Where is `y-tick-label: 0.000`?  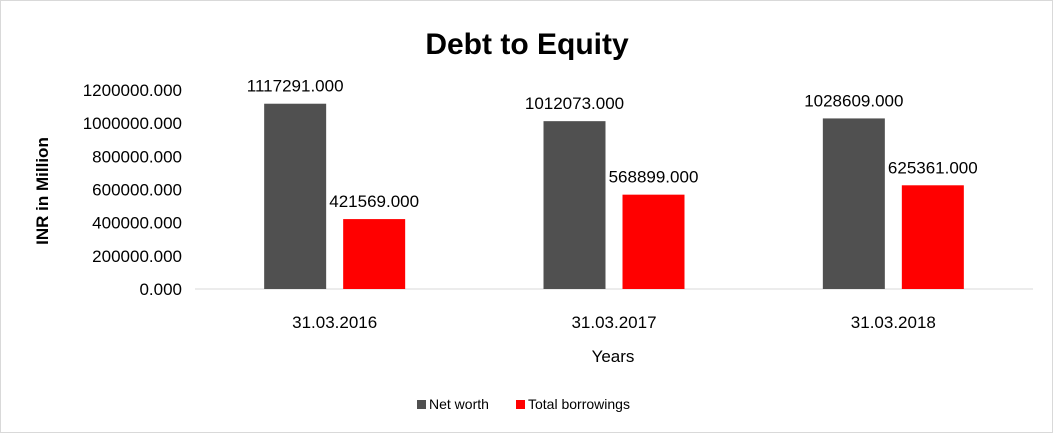 y-tick-label: 0.000 is located at coordinates (160, 289).